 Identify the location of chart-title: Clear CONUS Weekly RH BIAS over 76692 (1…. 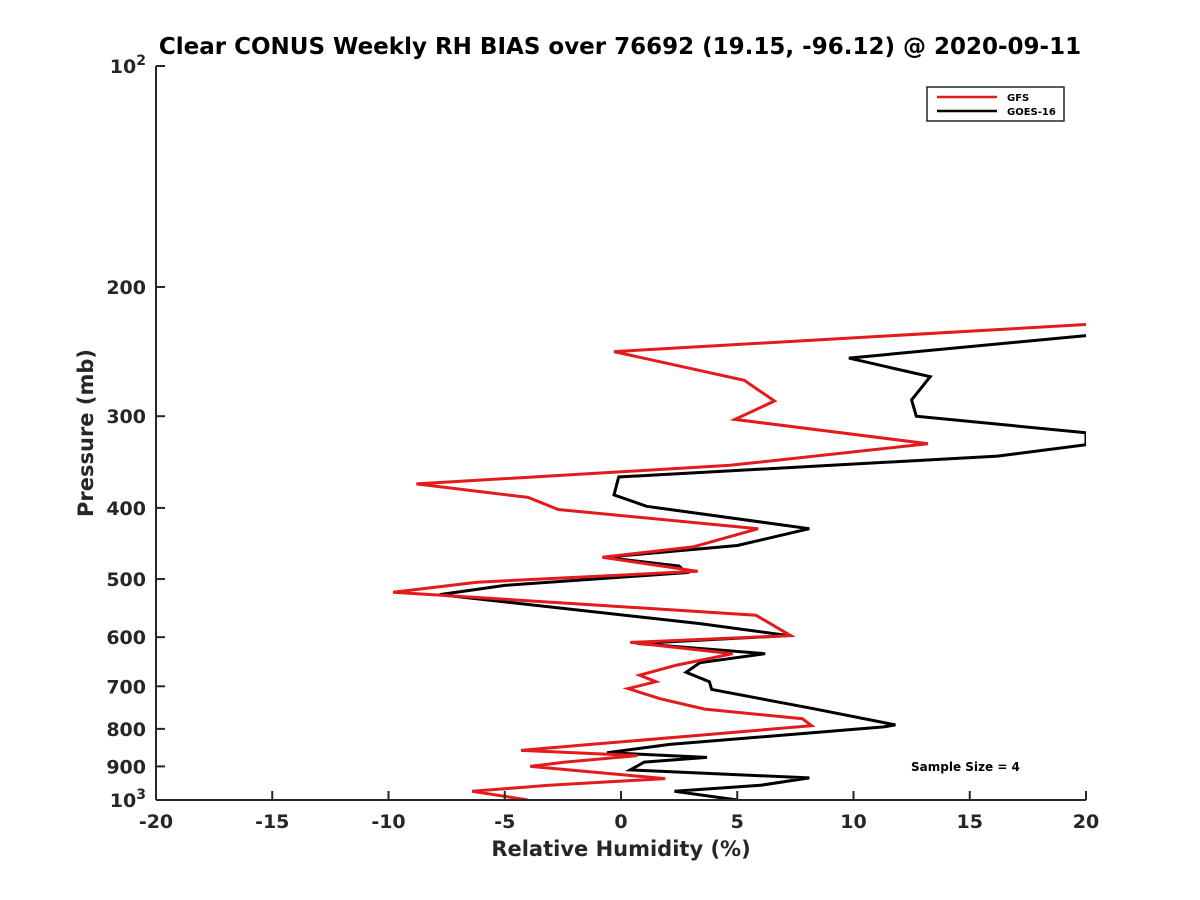
(620, 47).